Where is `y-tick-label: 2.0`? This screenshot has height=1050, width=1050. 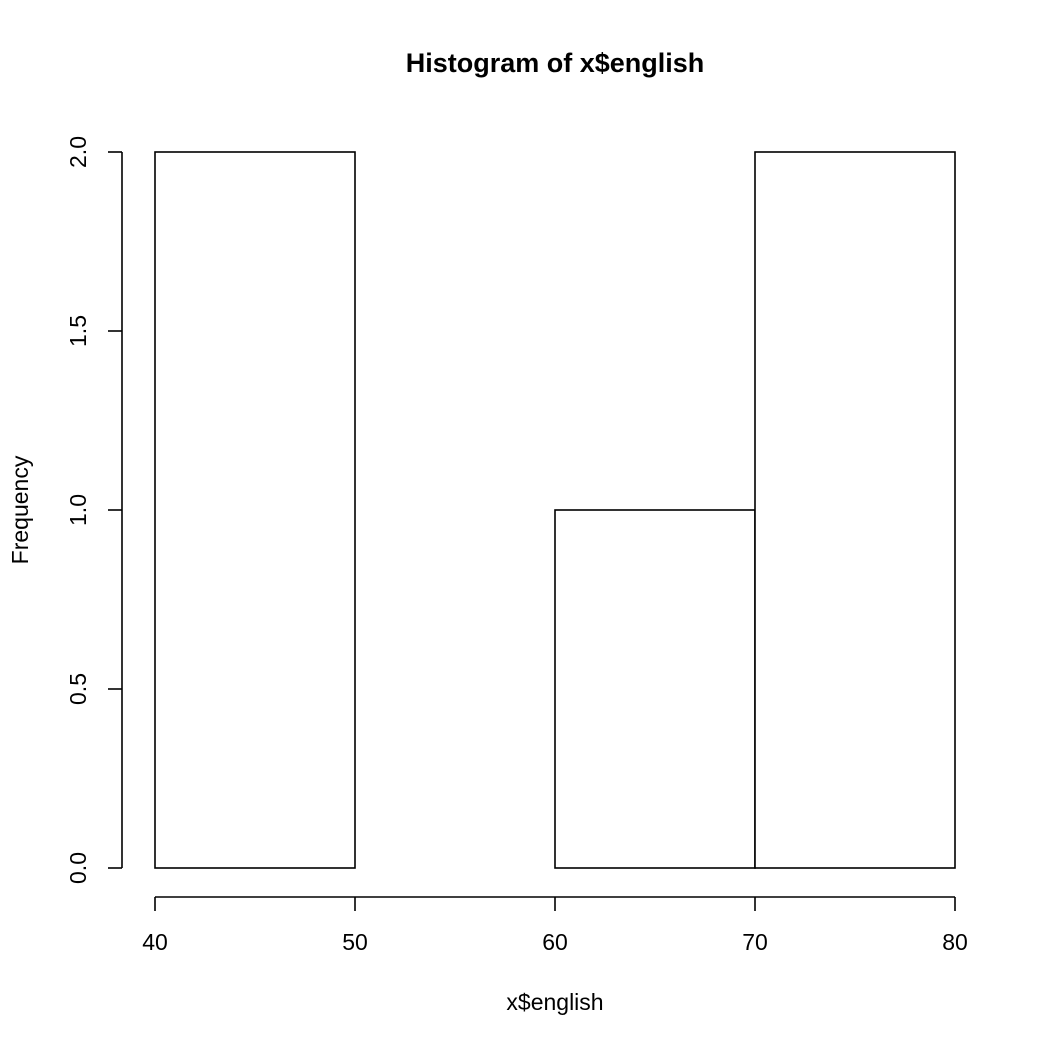 y-tick-label: 2.0 is located at coordinates (78, 152).